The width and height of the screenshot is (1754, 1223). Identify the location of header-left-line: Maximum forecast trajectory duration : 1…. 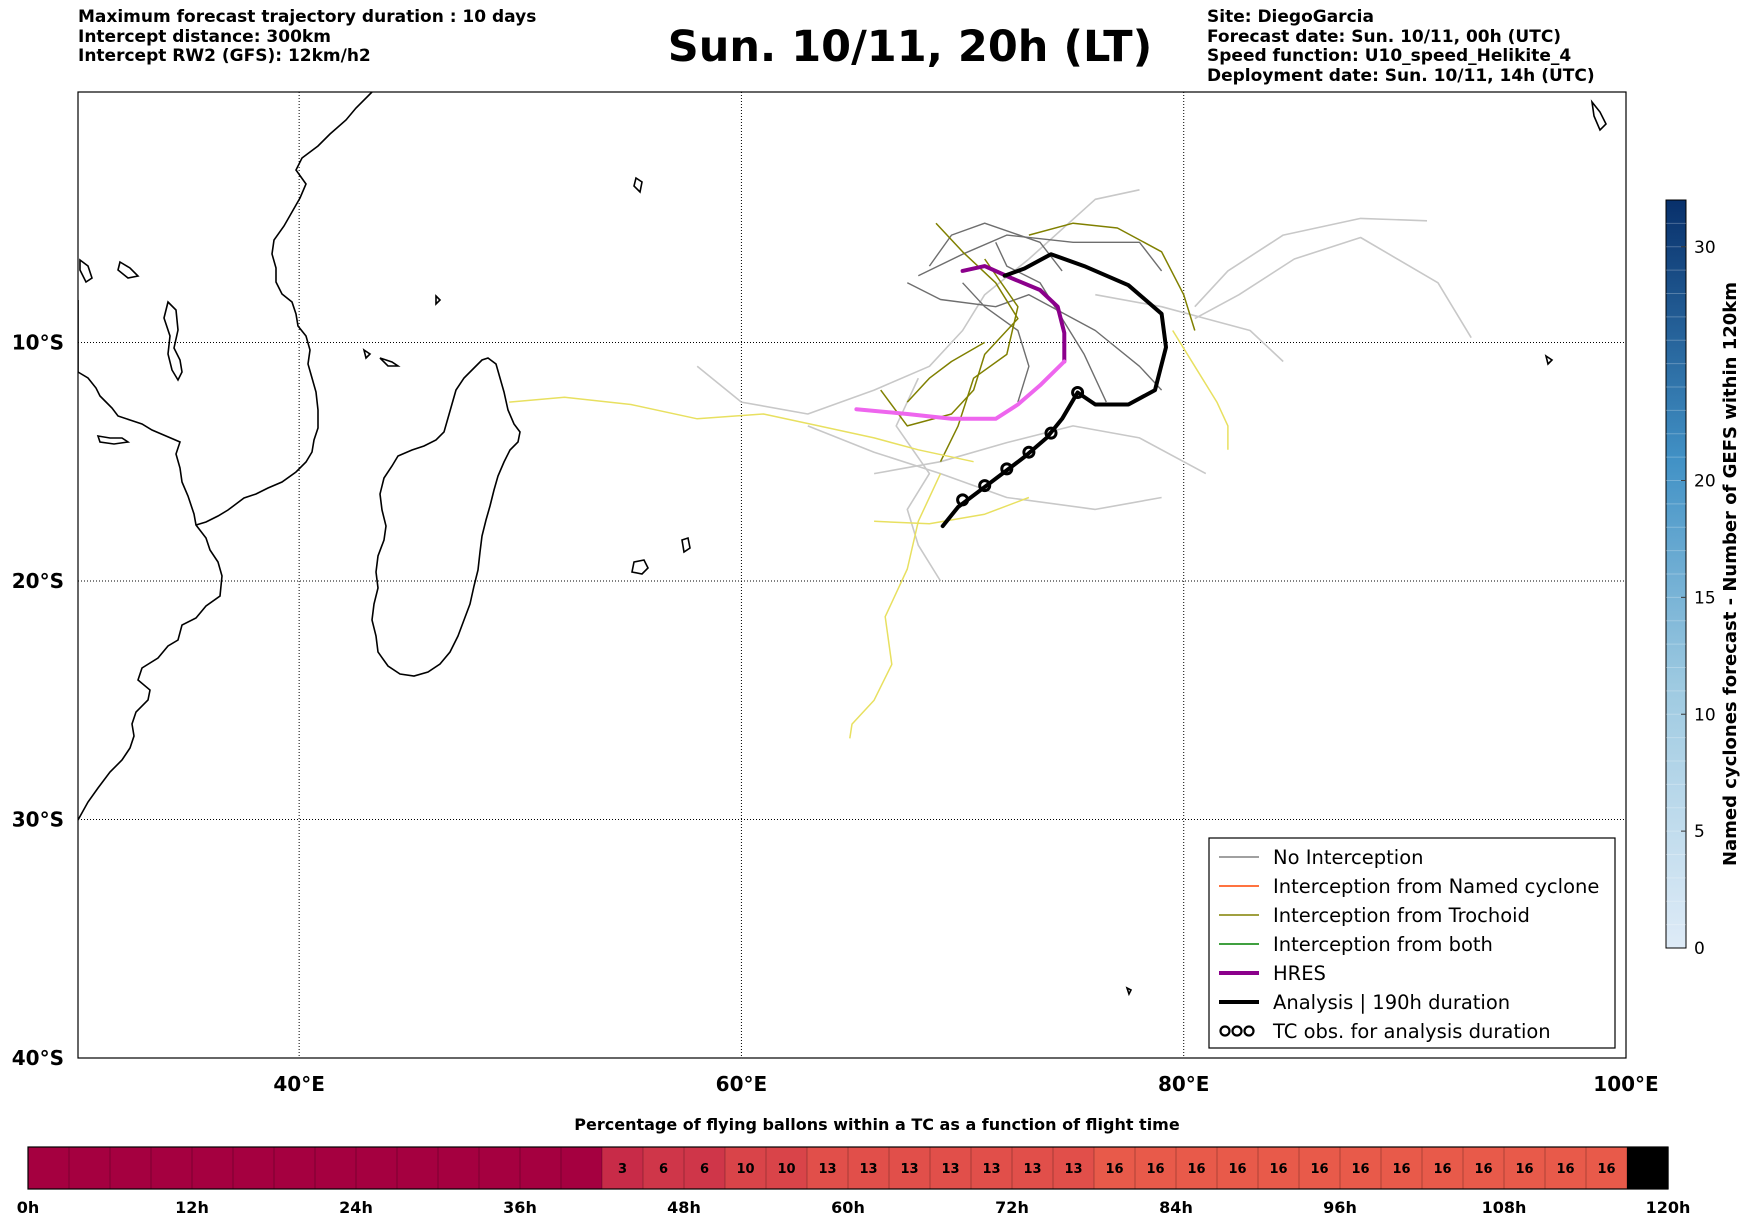
(307, 17).